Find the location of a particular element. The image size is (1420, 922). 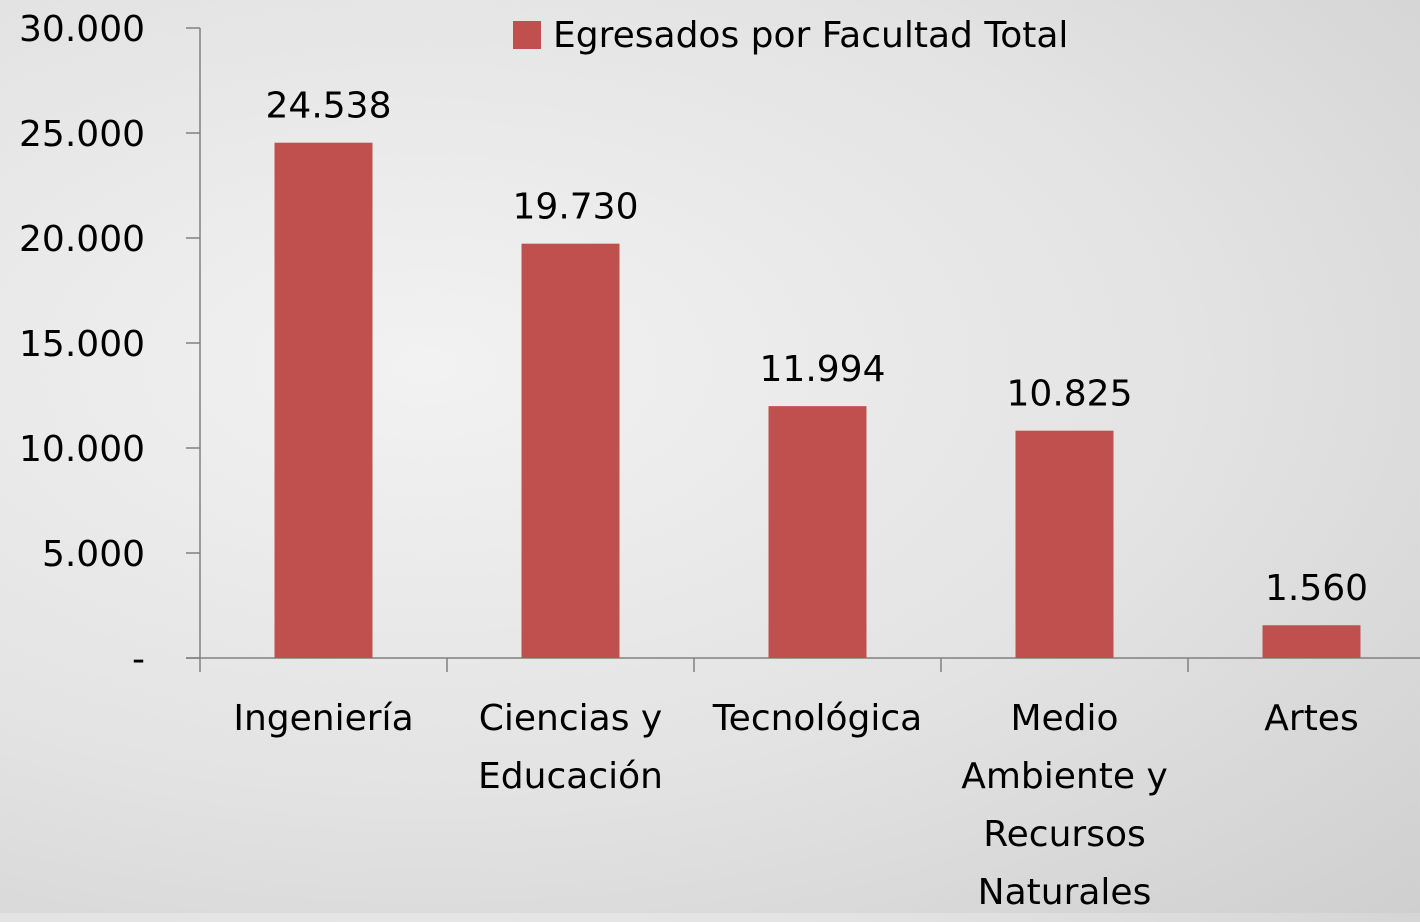

y-tick-label: 20.000 is located at coordinates (82, 239).